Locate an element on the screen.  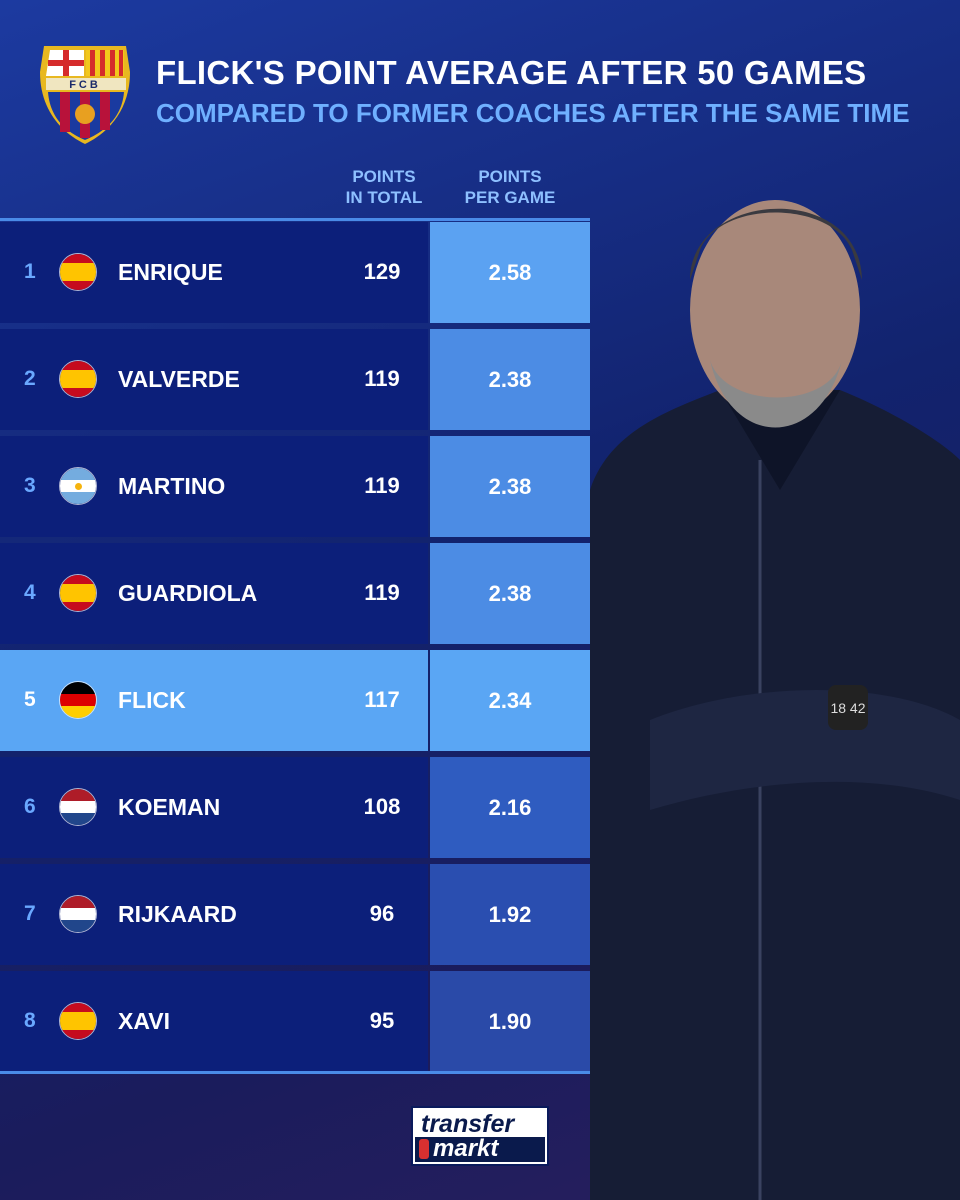
watch-face: 18 42 is located at coordinates (847, 708).